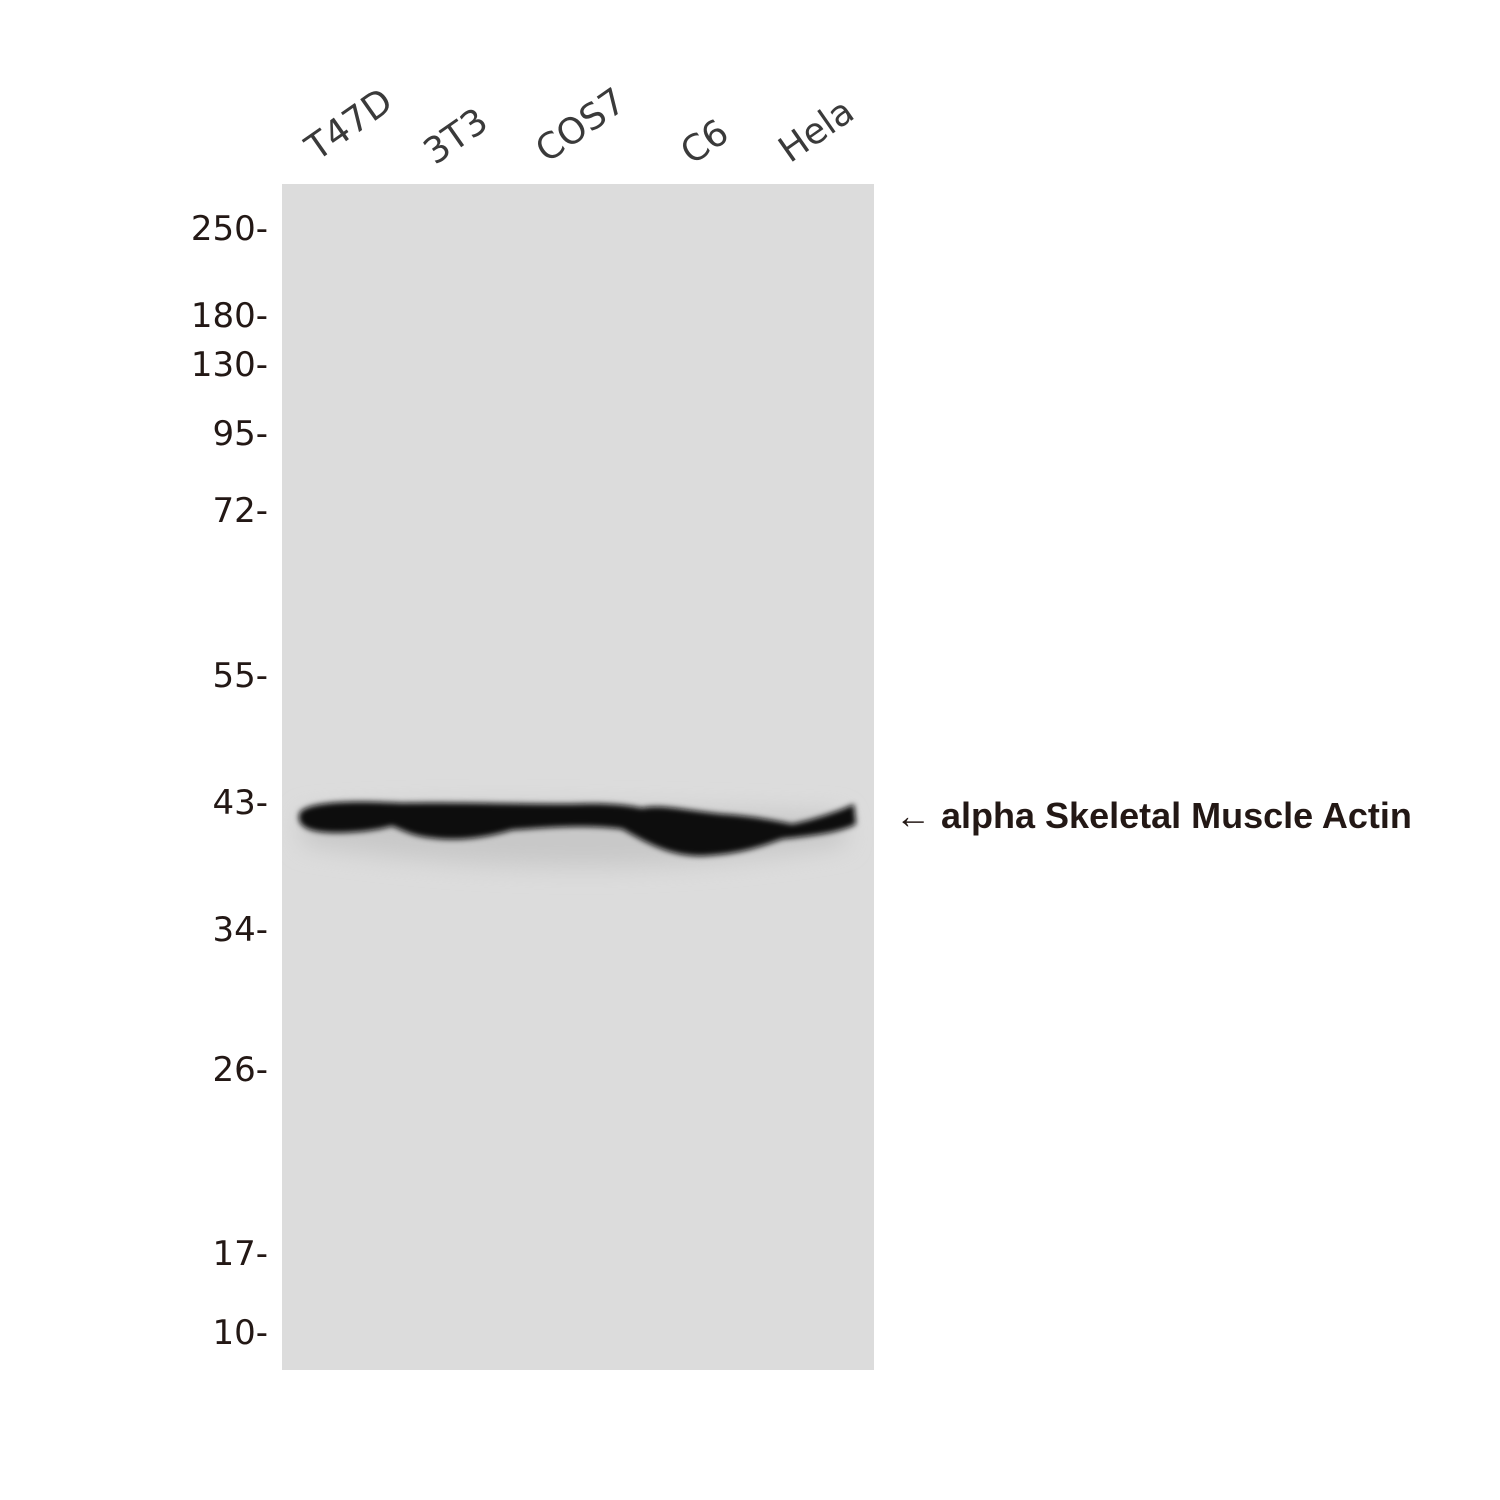  I want to click on marker-10: 10-, so click(240, 1333).